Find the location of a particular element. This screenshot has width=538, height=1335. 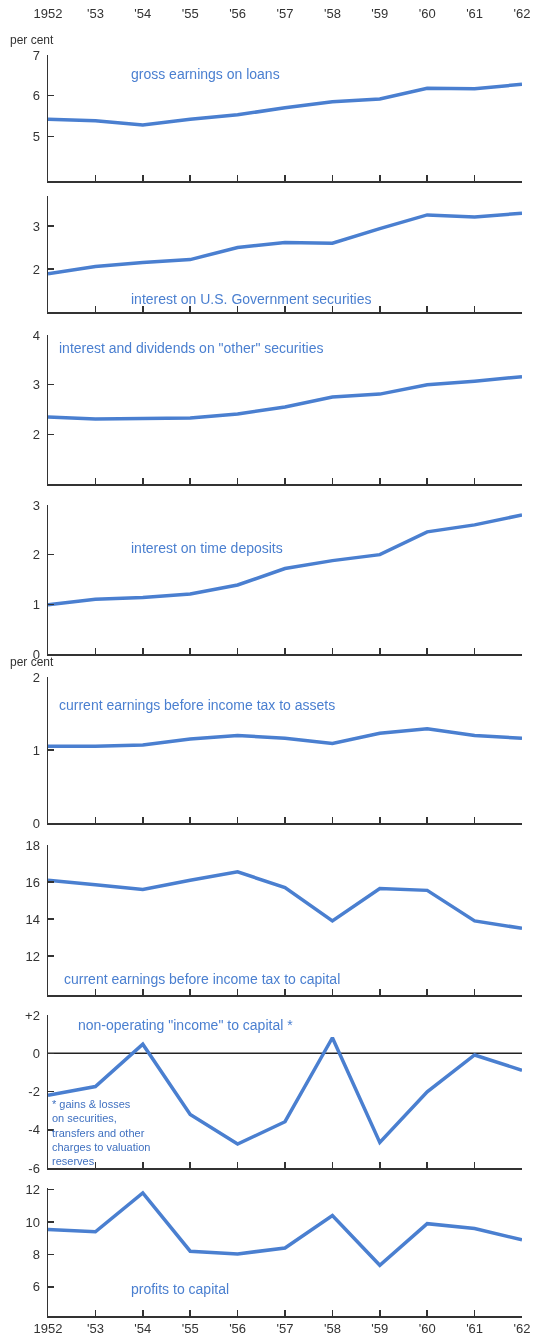

y-tick-label: 16 is located at coordinates (32, 882).